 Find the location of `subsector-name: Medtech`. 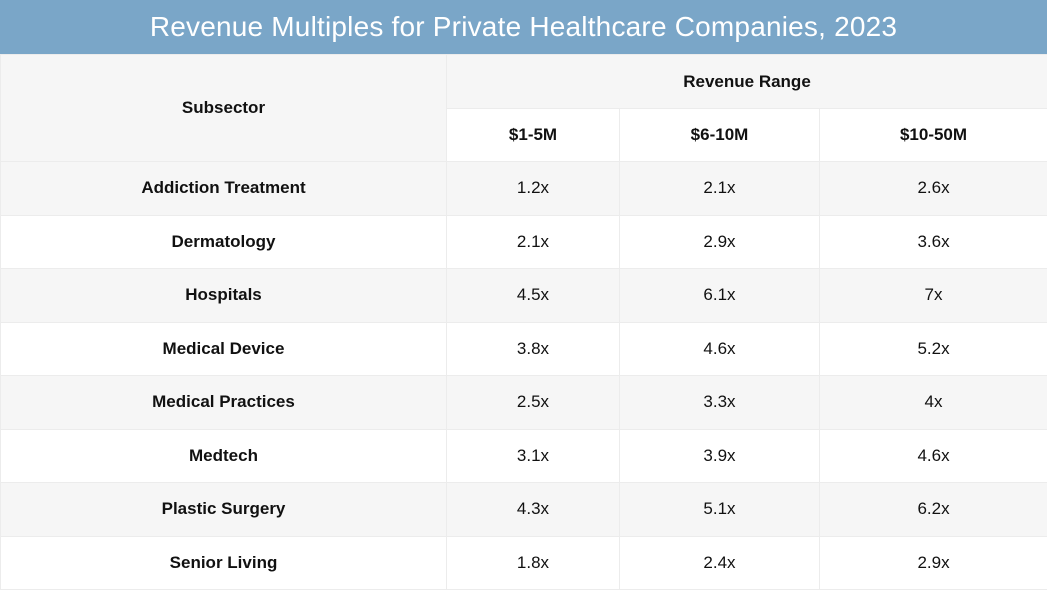

subsector-name: Medtech is located at coordinates (223, 455).